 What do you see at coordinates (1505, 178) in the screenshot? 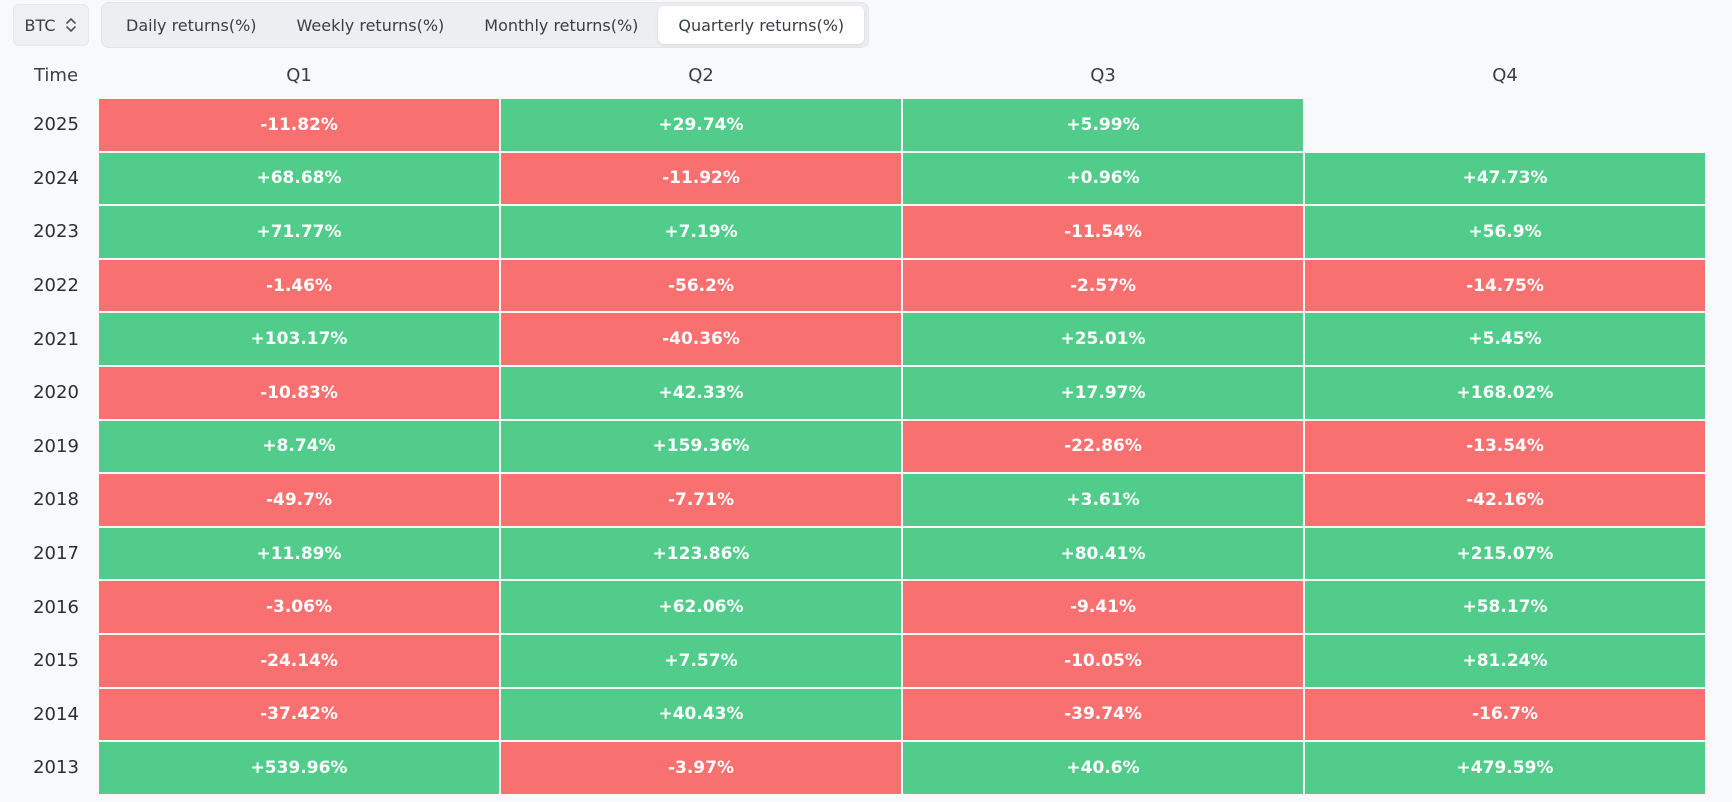
I see `return-cell-q4: +47.73%` at bounding box center [1505, 178].